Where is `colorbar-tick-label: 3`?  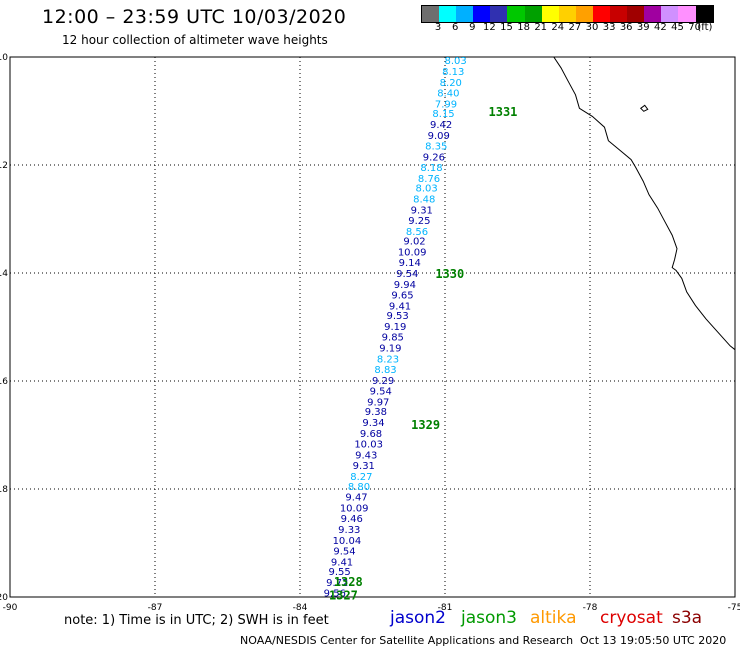 colorbar-tick-label: 3 is located at coordinates (438, 27).